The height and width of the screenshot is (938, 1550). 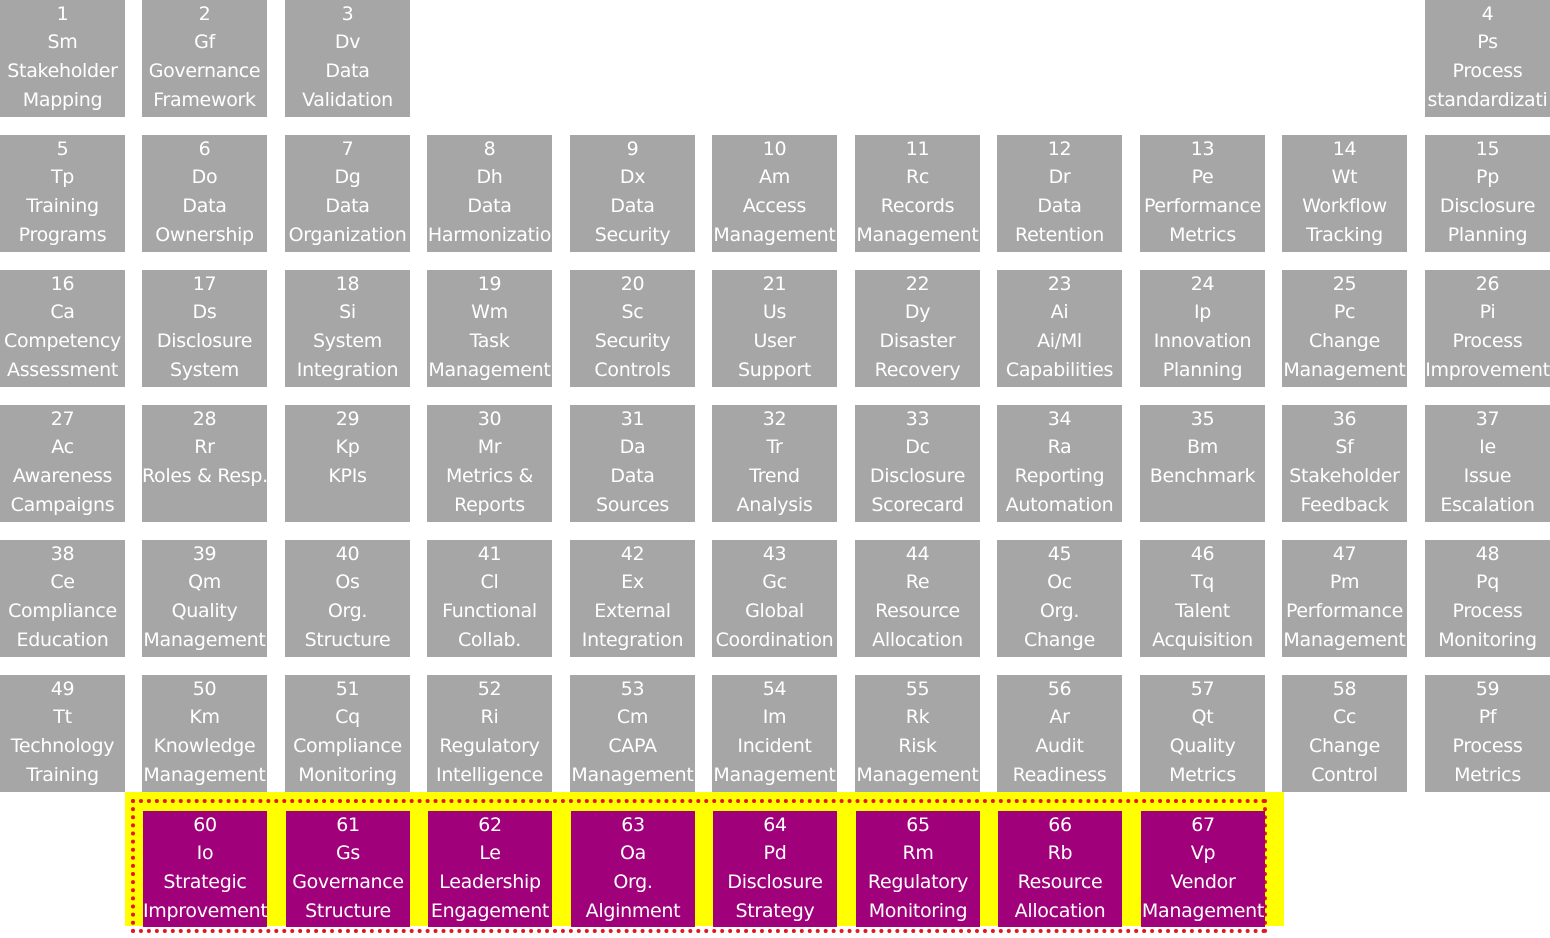 I want to click on element-tile-53: 53 Cm CAPA Management, so click(x=632, y=733).